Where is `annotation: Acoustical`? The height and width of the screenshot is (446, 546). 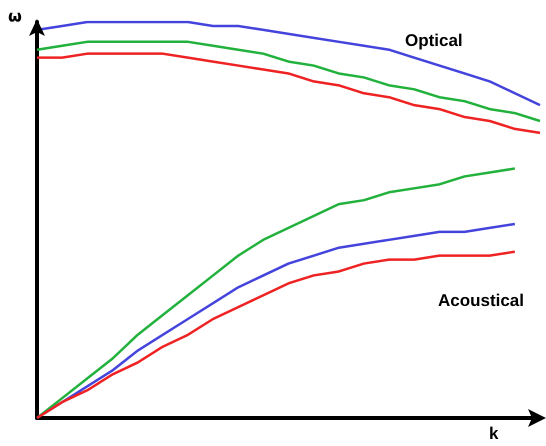
annotation: Acoustical is located at coordinates (481, 300).